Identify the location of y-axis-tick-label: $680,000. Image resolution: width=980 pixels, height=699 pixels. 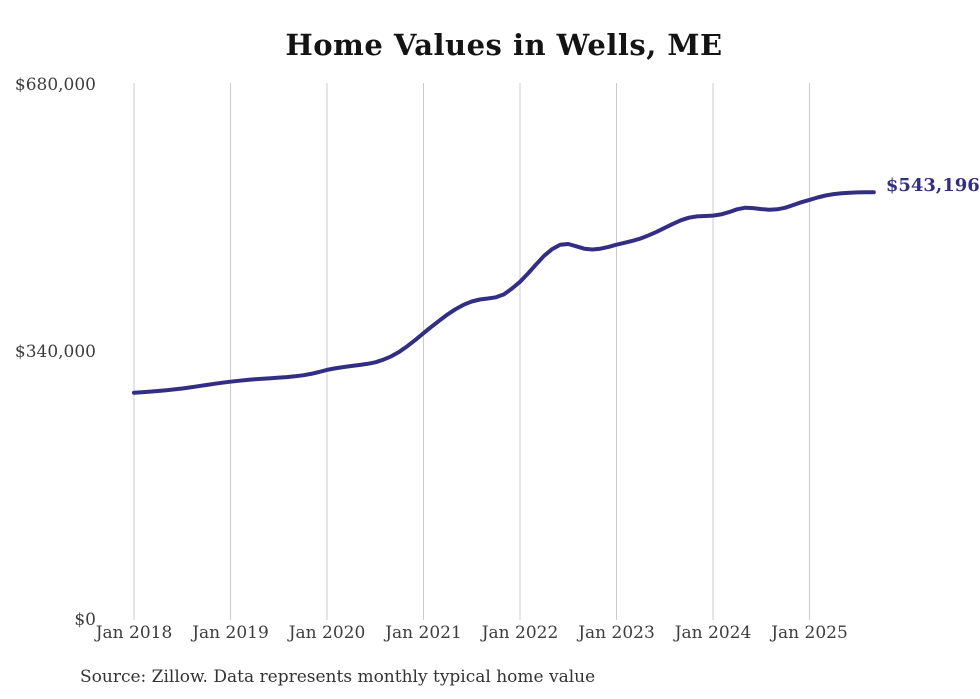
(55, 84).